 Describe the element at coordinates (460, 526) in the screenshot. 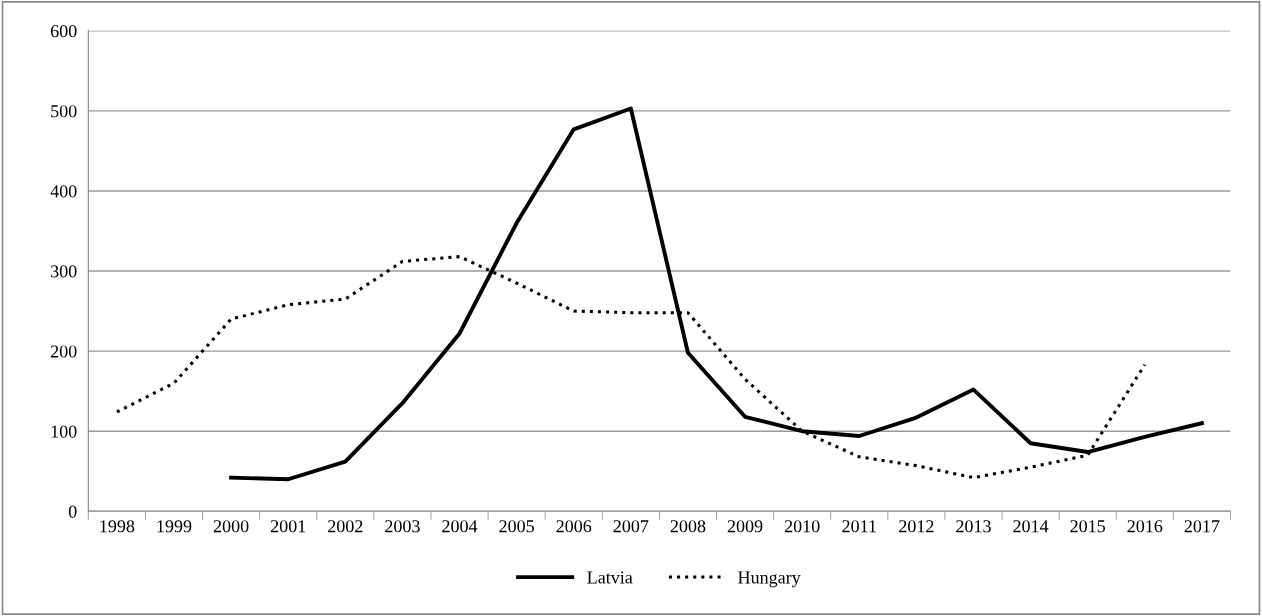

I see `x-tick-label: 2004` at that location.